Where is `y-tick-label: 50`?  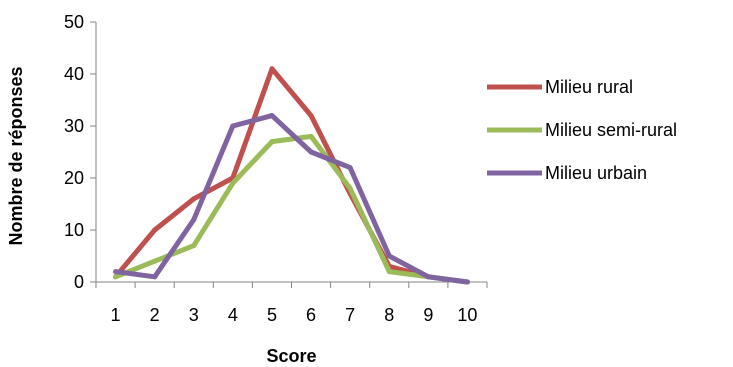 y-tick-label: 50 is located at coordinates (74, 22).